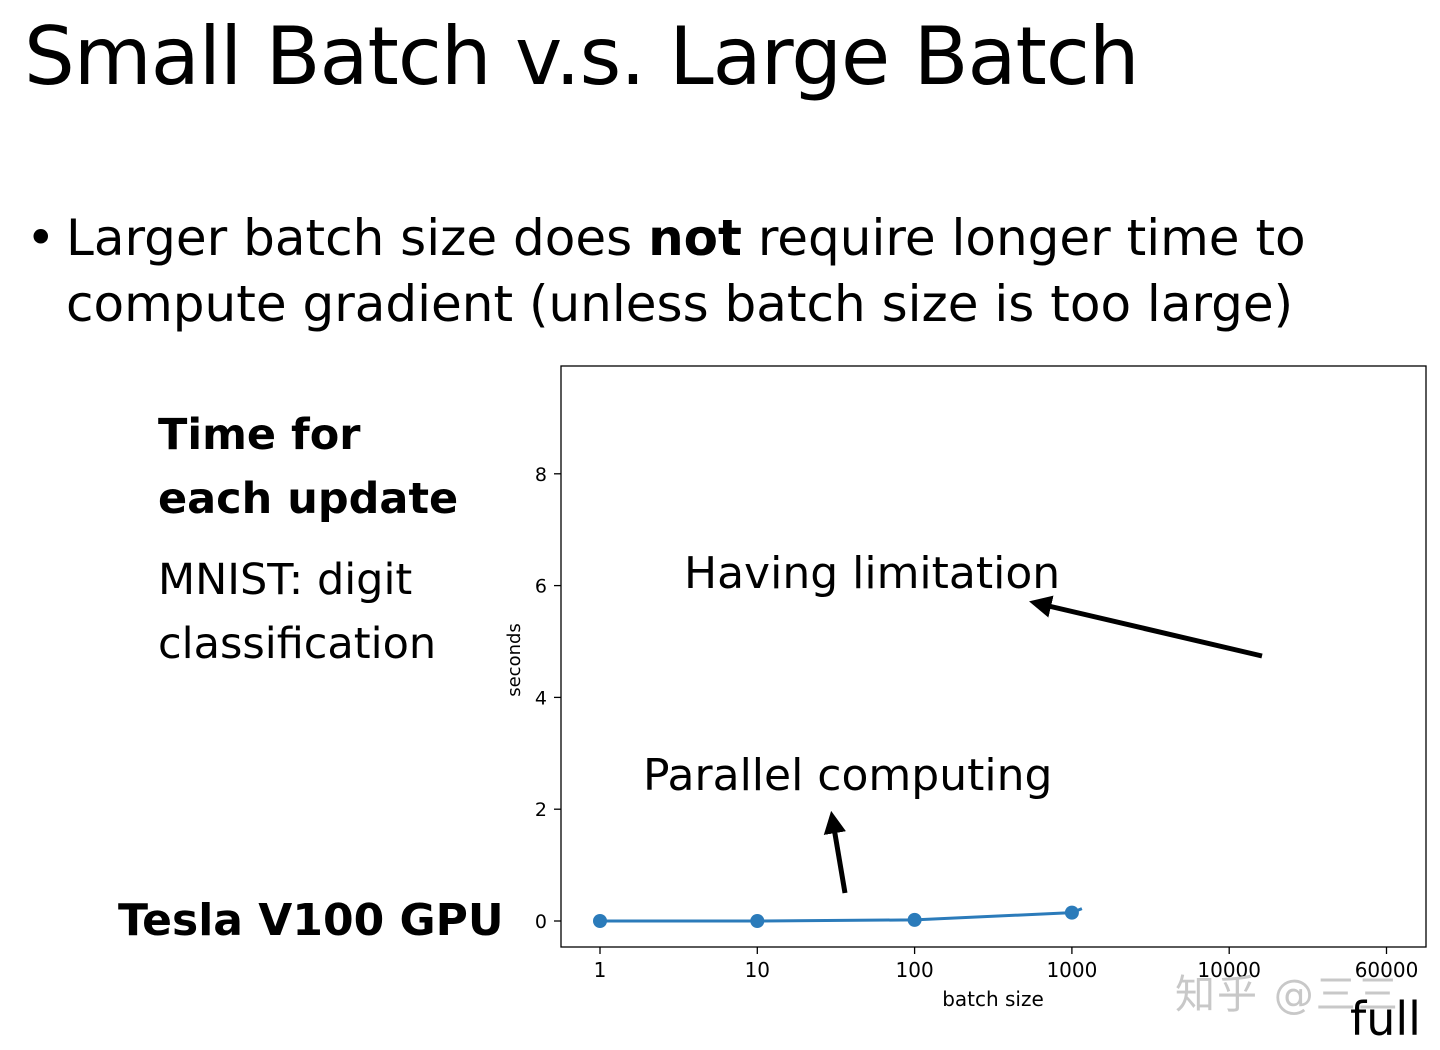 This screenshot has height=1050, width=1440. Describe the element at coordinates (1071, 970) in the screenshot. I see `x-tick-label: 1000` at that location.